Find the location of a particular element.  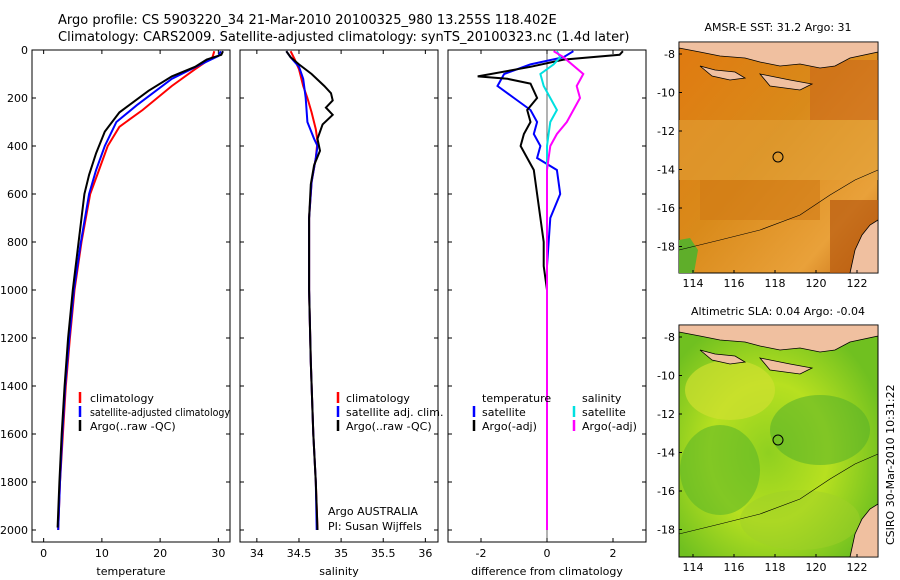

depth-tick-label: 600 is located at coordinates (17, 194).